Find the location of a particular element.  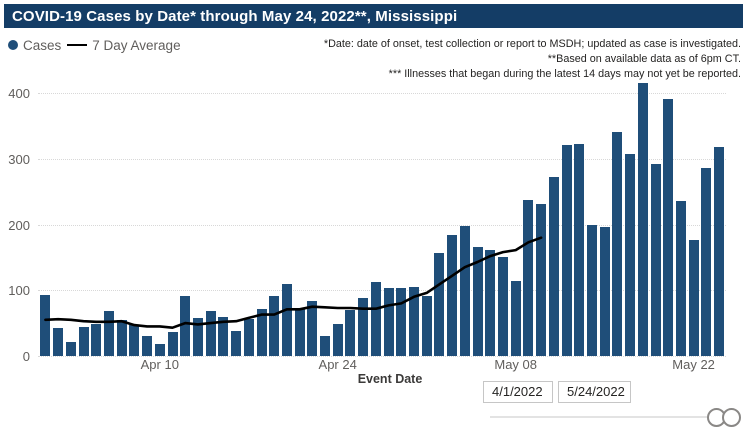

legend: Cases 7 Day Average is located at coordinates (94, 45).